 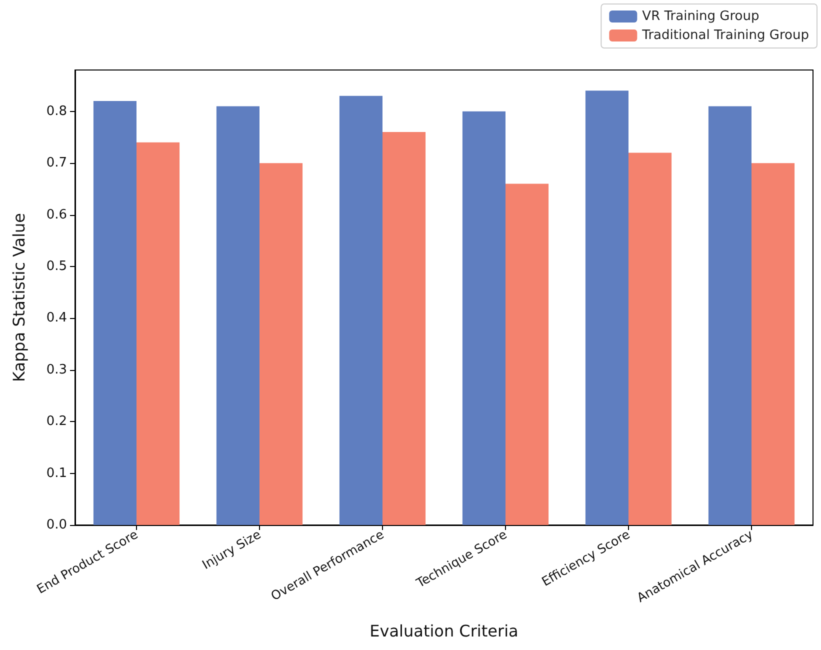 I want to click on y-tick-label: 0.2, so click(x=56, y=422).